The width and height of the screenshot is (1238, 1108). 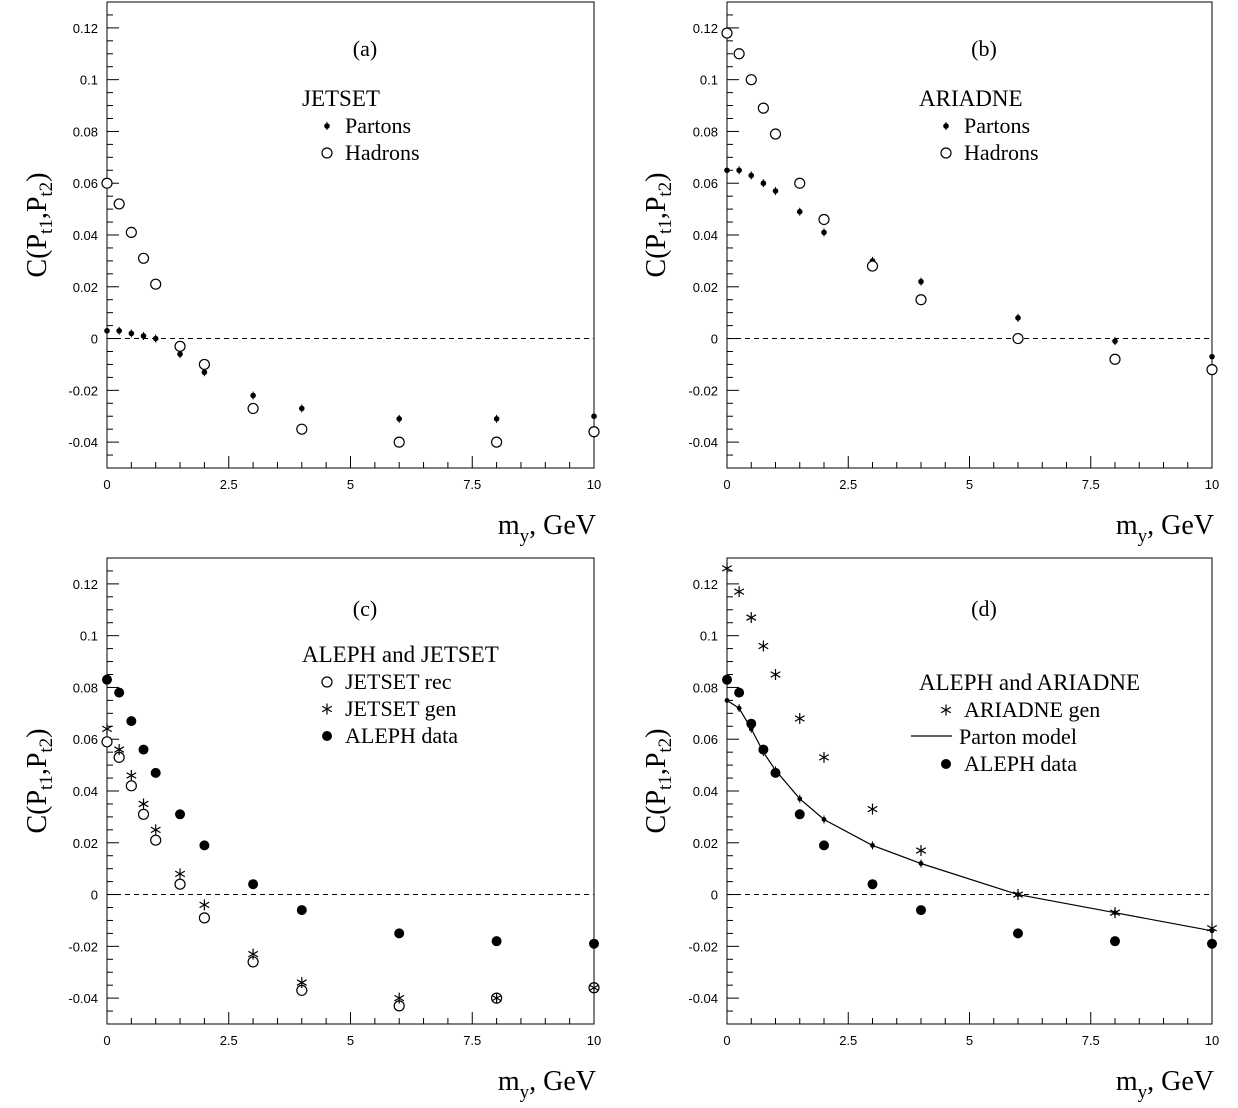 I want to click on y-tick-label: 0.08, so click(x=85, y=131).